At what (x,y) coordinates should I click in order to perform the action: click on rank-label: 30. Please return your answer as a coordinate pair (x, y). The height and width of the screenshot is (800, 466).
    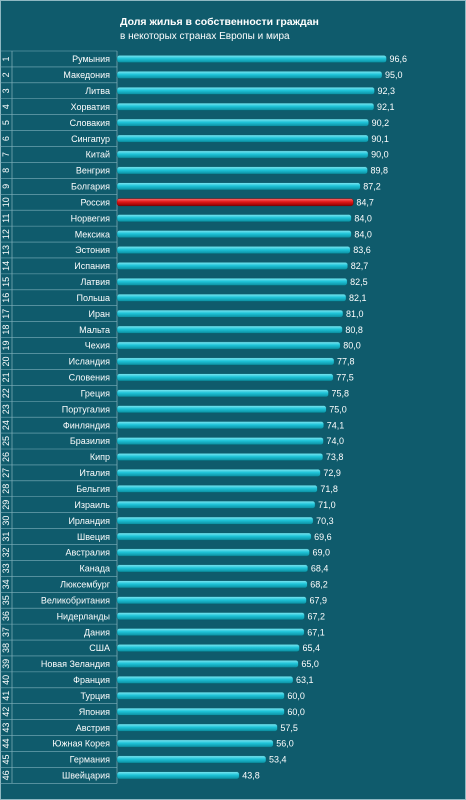
    Looking at the image, I should click on (6, 521).